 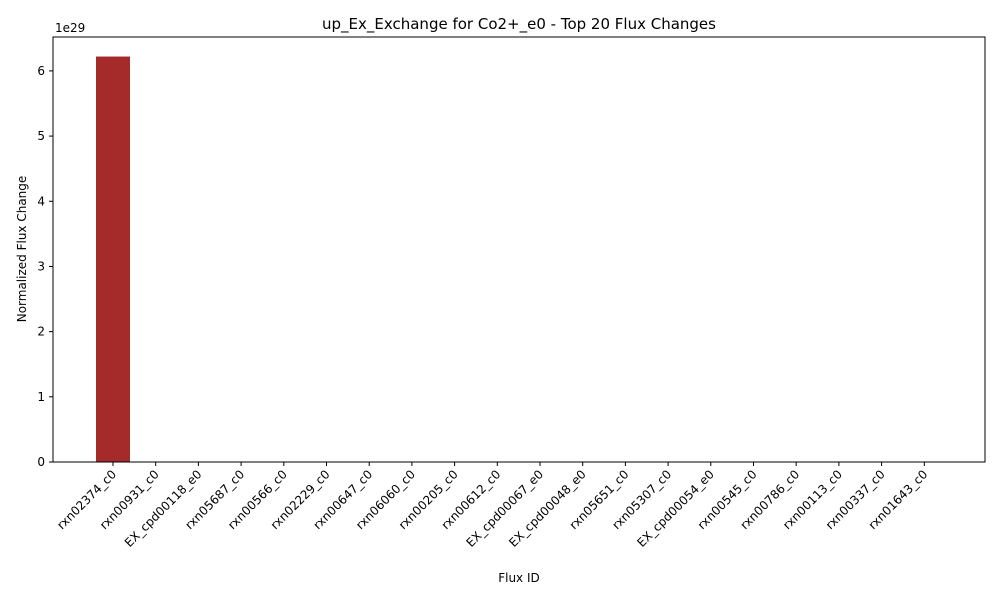 I want to click on x-tick-label: EX_cpd00067_e0, so click(x=505, y=508).